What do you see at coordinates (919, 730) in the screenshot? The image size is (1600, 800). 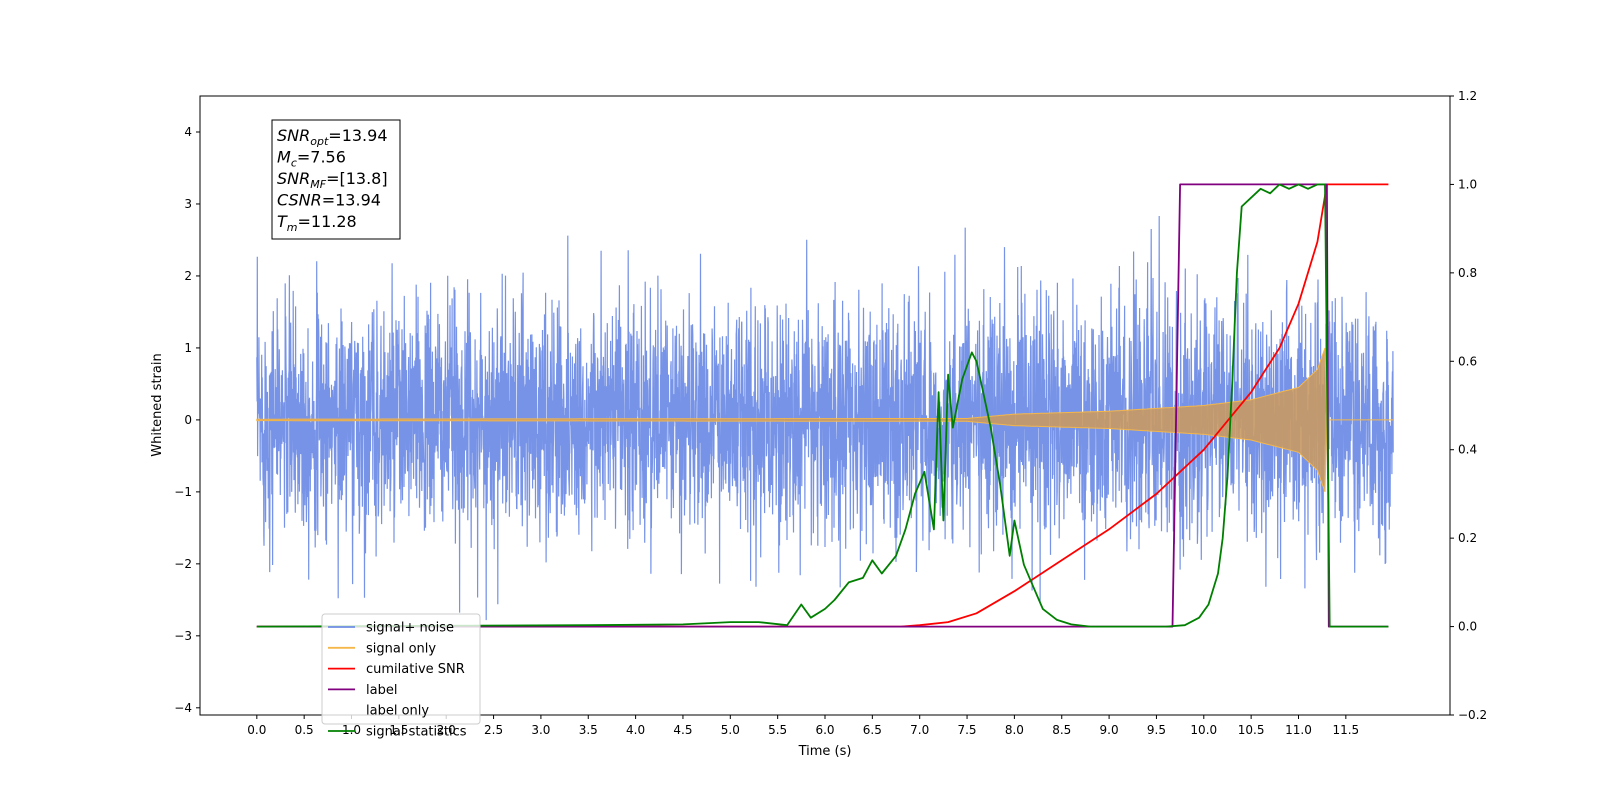 I see `x-tick-label: 7.0` at bounding box center [919, 730].